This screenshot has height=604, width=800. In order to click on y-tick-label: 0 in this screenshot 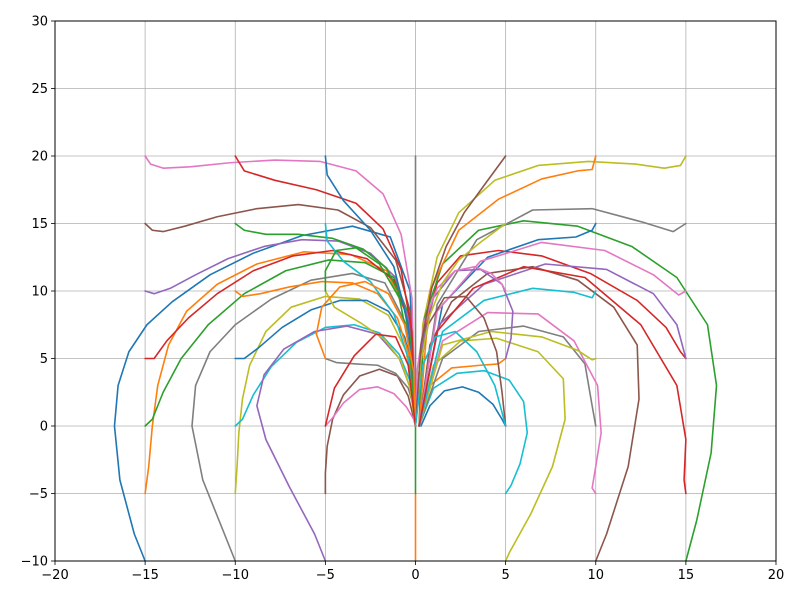, I will do `click(44, 427)`.